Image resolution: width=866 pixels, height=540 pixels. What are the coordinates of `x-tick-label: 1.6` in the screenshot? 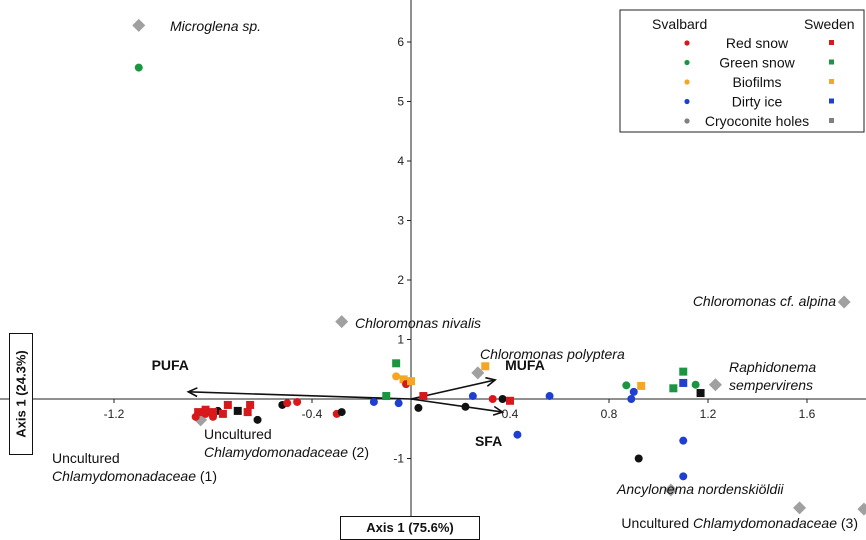 It's located at (807, 414).